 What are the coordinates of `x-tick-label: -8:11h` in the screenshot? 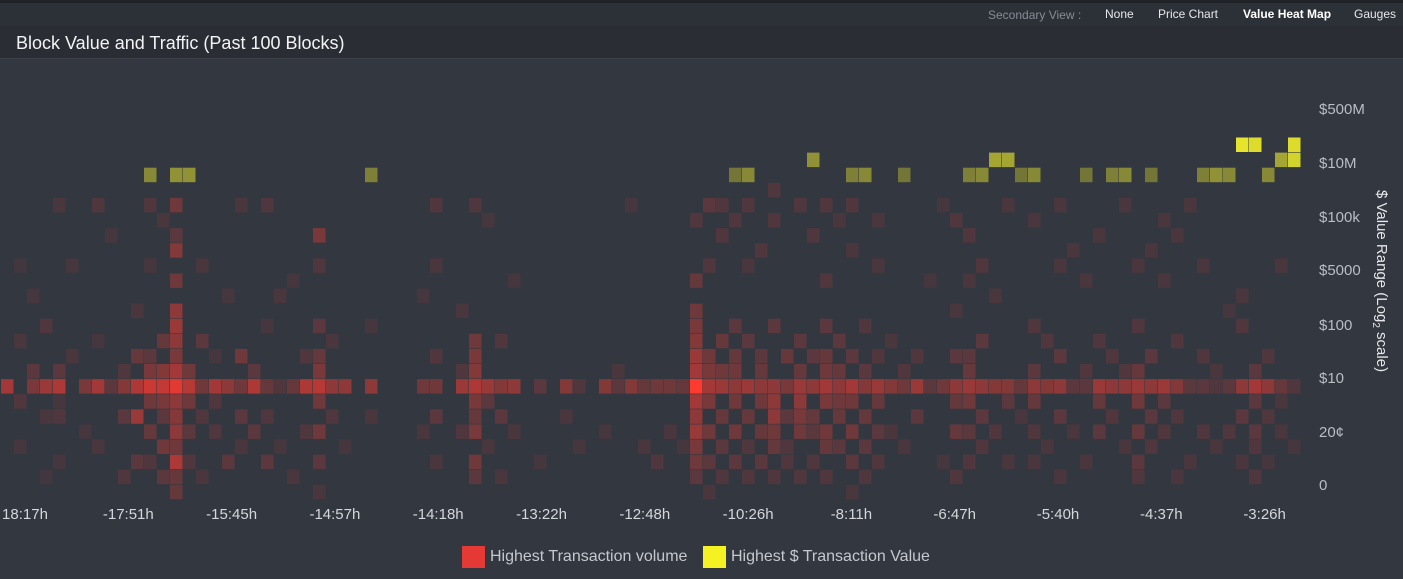 It's located at (851, 514).